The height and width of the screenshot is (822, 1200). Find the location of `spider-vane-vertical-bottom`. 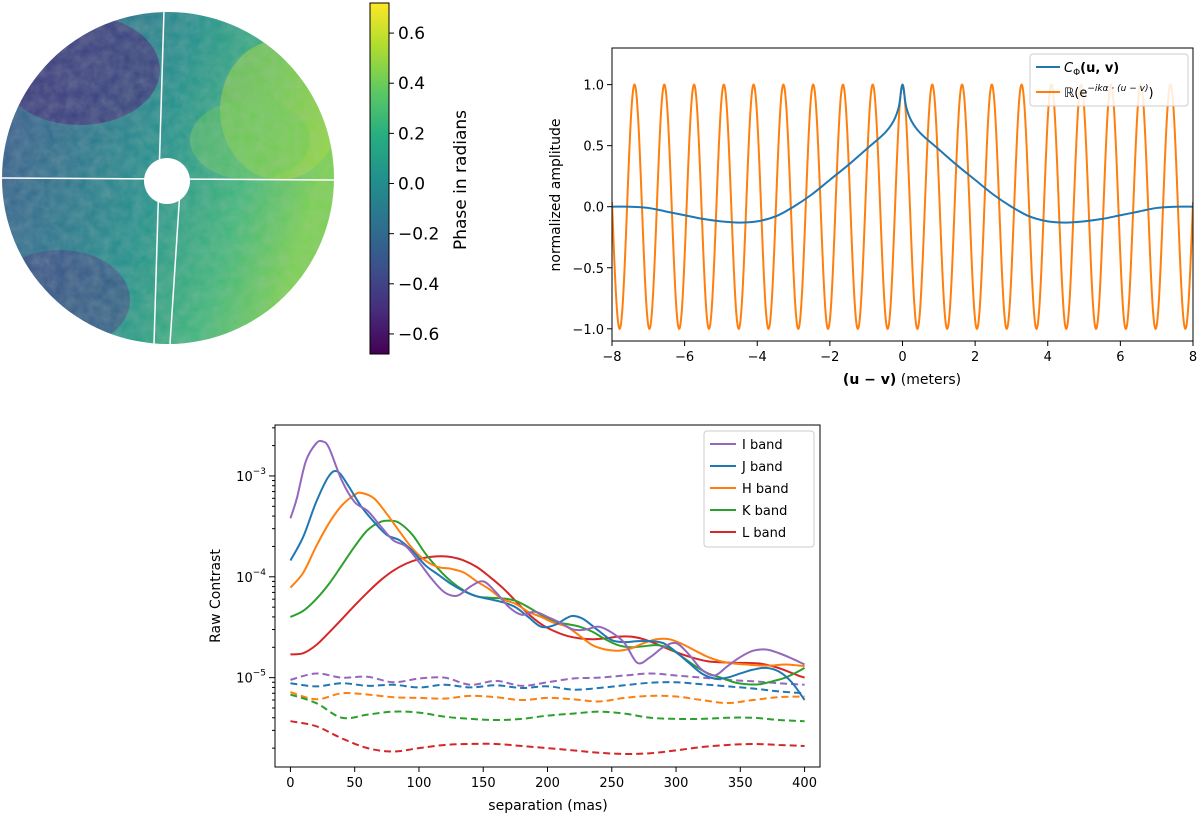

spider-vane-vertical-bottom is located at coordinates (175, 266).